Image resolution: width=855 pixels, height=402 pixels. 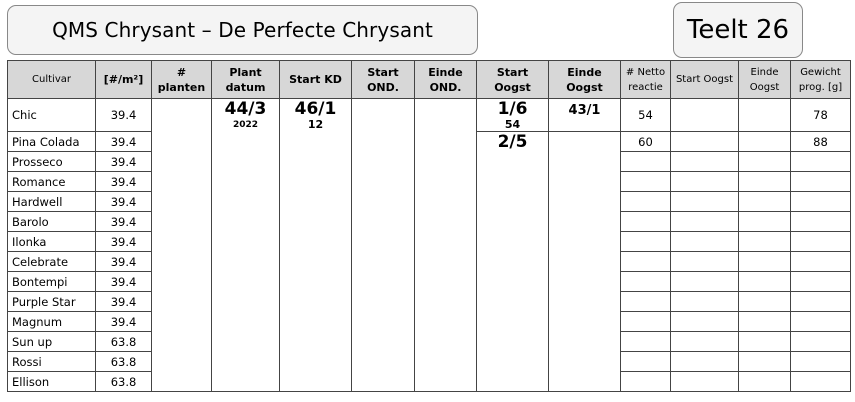 What do you see at coordinates (245, 109) in the screenshot?
I see `plant-datum-value: 44/3` at bounding box center [245, 109].